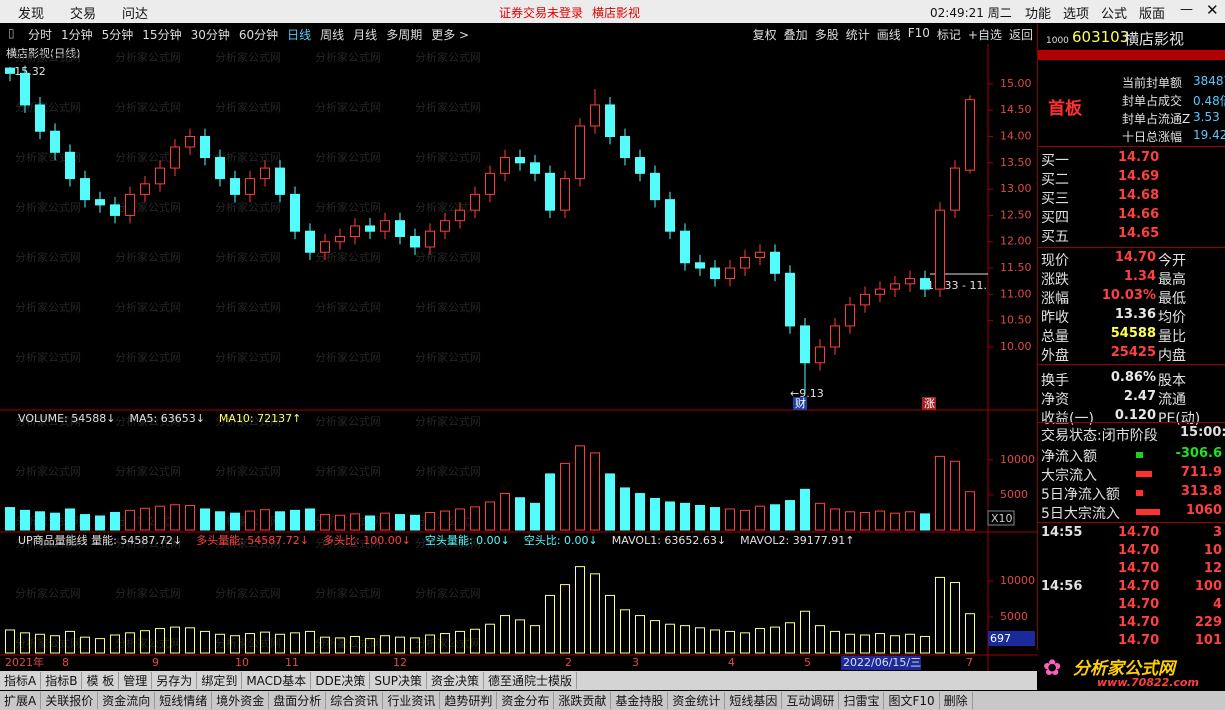 This screenshot has height=710, width=1225. Describe the element at coordinates (70, 700) in the screenshot. I see `extension-tab: 关联报价` at that location.